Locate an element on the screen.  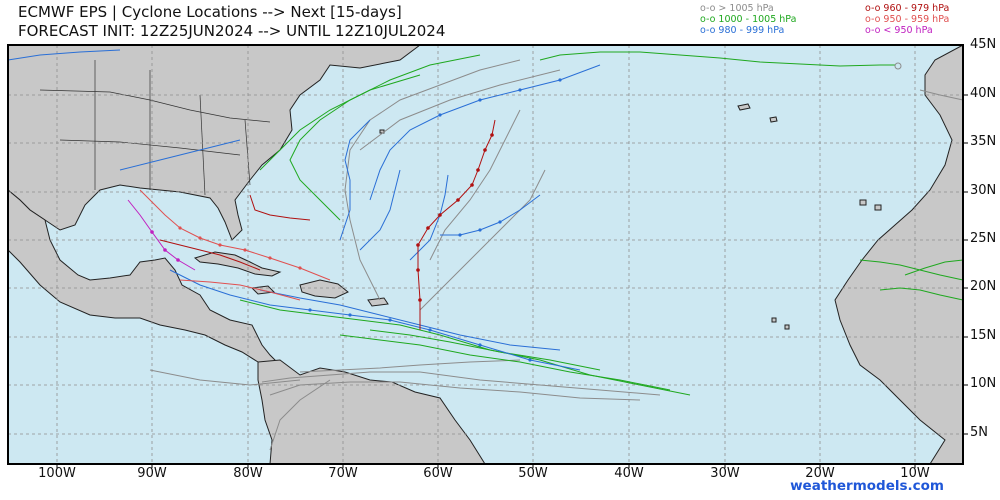
puerto-rico is located at coordinates (378, 302).